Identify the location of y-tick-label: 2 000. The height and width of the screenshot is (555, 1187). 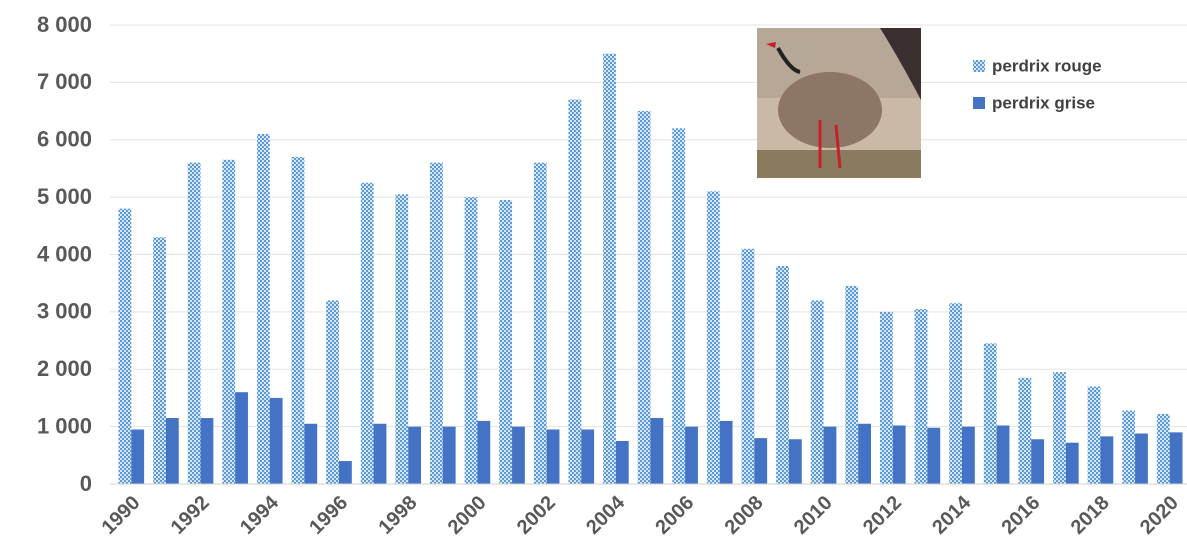
(64, 368).